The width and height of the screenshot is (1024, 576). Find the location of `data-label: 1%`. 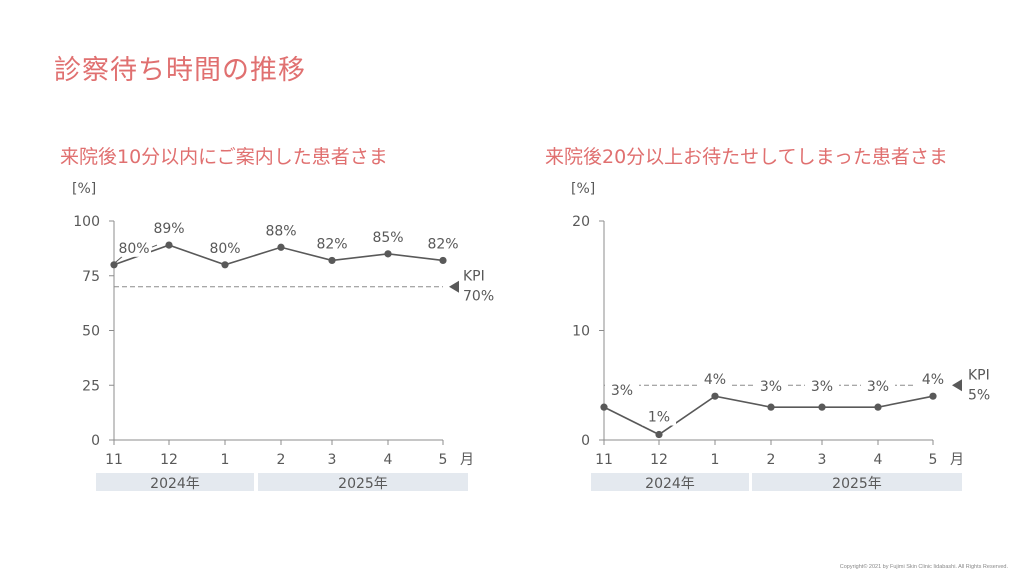

data-label: 1% is located at coordinates (659, 418).